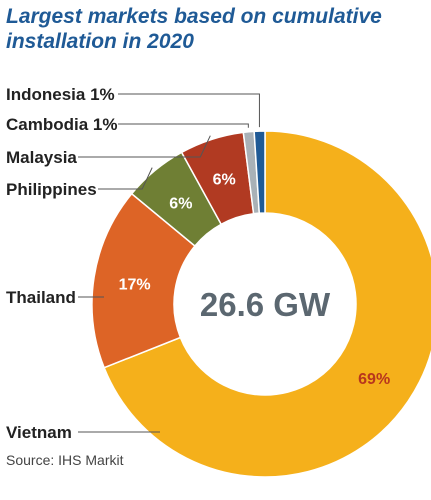 This screenshot has height=500, width=431. I want to click on leader-line-malaysia, so click(144, 146).